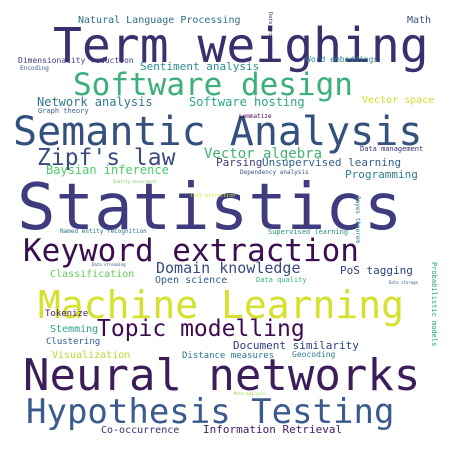 This screenshot has height=457, width=453. Describe the element at coordinates (107, 170) in the screenshot. I see `word-baysian-inference: Baysian inference` at that location.